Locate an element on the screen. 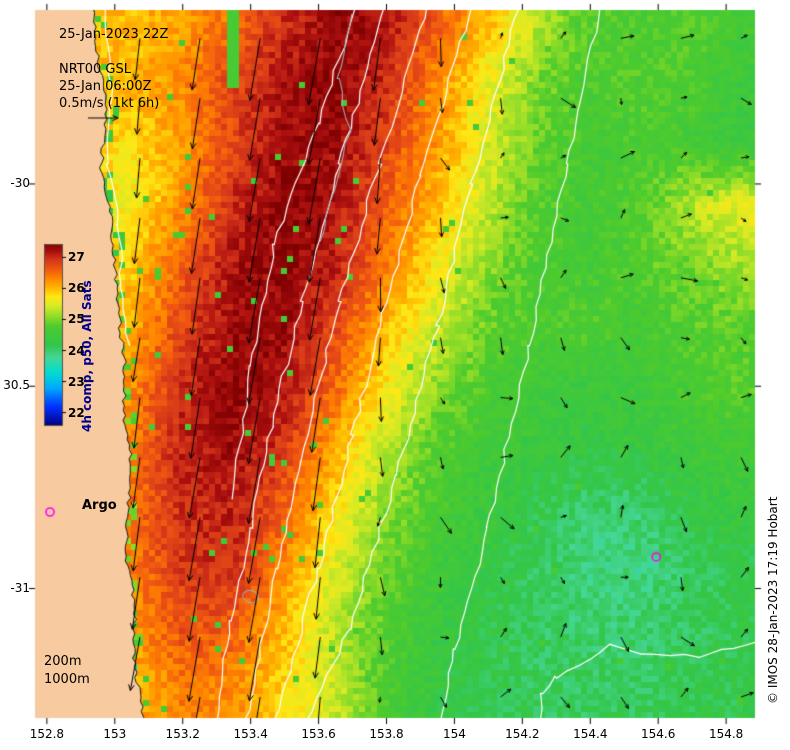 The image size is (790, 750). contour-1000m-label: 1000m is located at coordinates (67, 679).